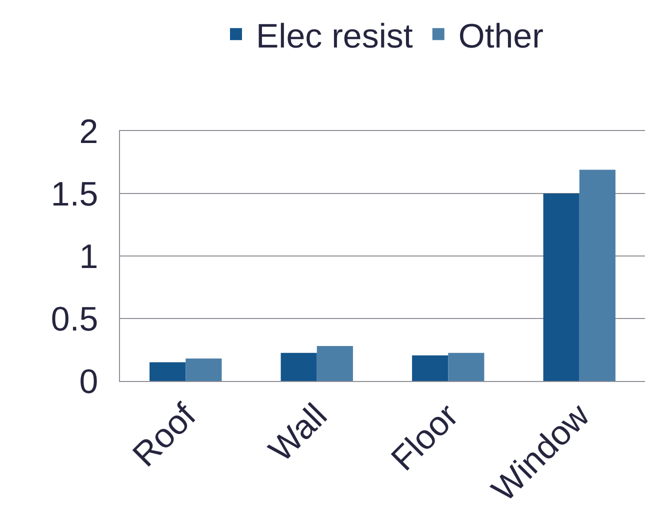  I want to click on y-tick-label: 2, so click(88, 131).